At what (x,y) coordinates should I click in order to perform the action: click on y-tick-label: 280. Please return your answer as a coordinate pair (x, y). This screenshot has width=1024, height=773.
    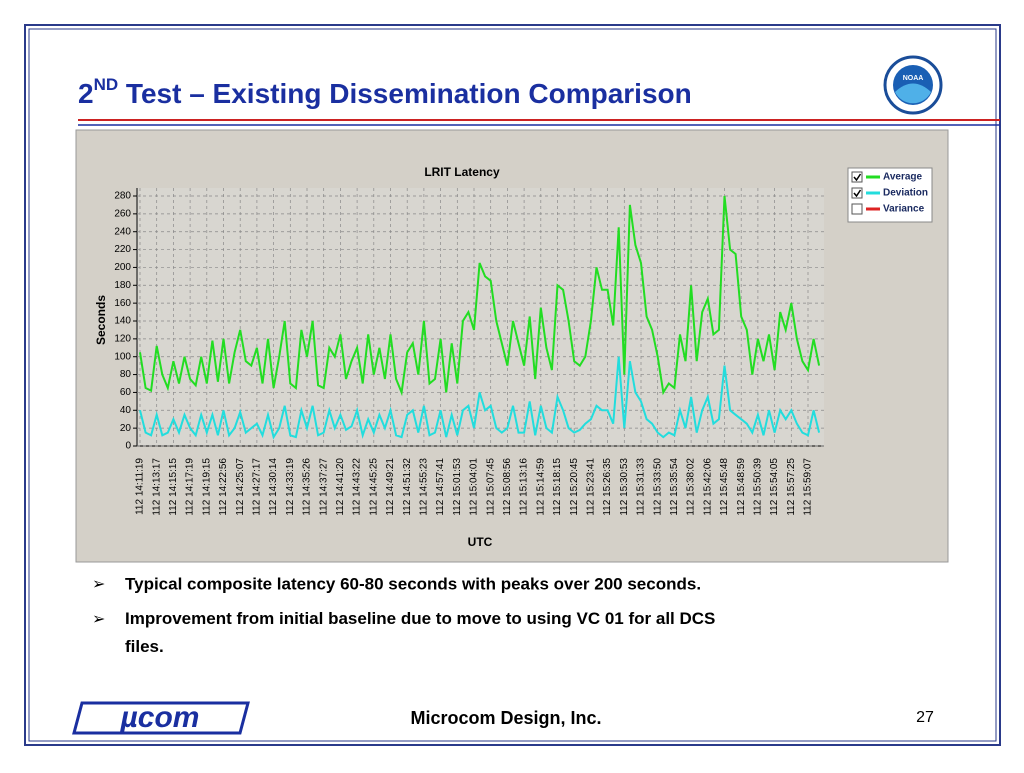
    Looking at the image, I should click on (122, 196).